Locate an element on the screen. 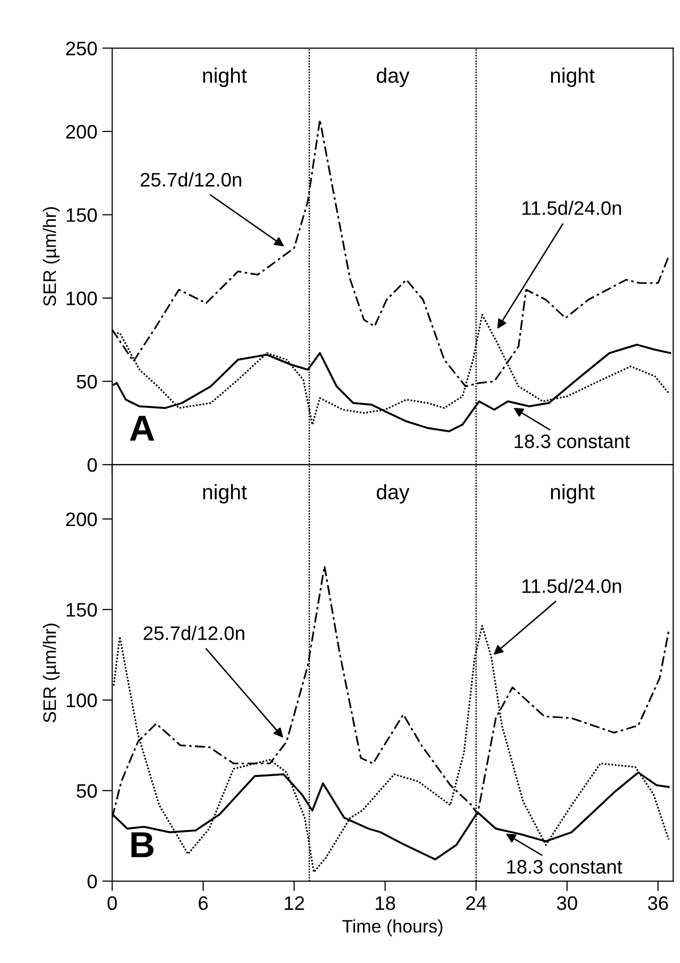 The width and height of the screenshot is (680, 963). x-tick-label: 36 is located at coordinates (658, 903).